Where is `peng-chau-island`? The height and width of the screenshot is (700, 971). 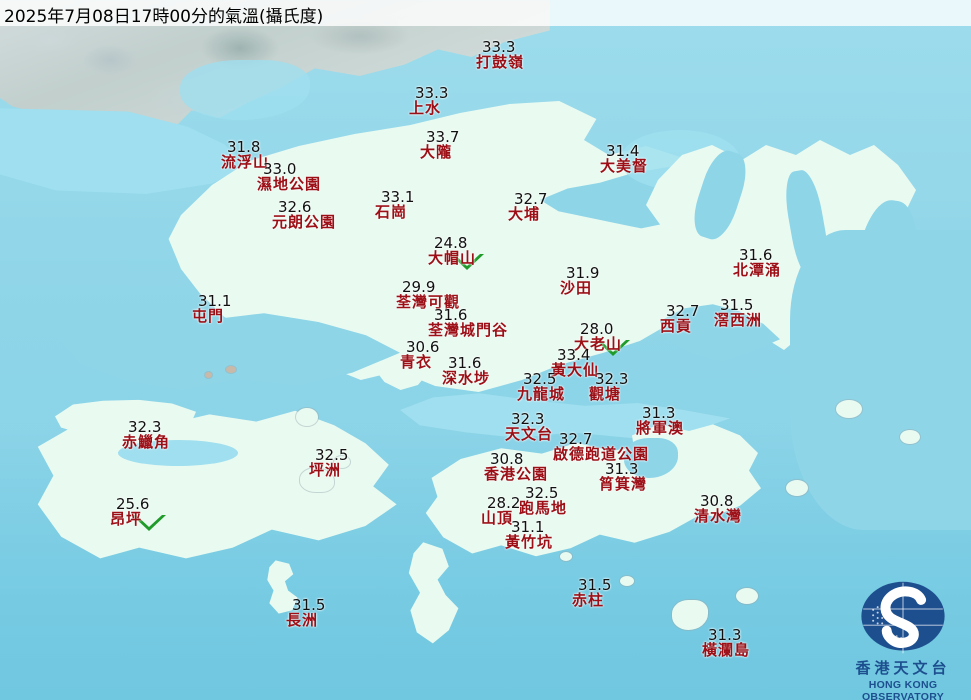 peng-chau-island is located at coordinates (307, 417).